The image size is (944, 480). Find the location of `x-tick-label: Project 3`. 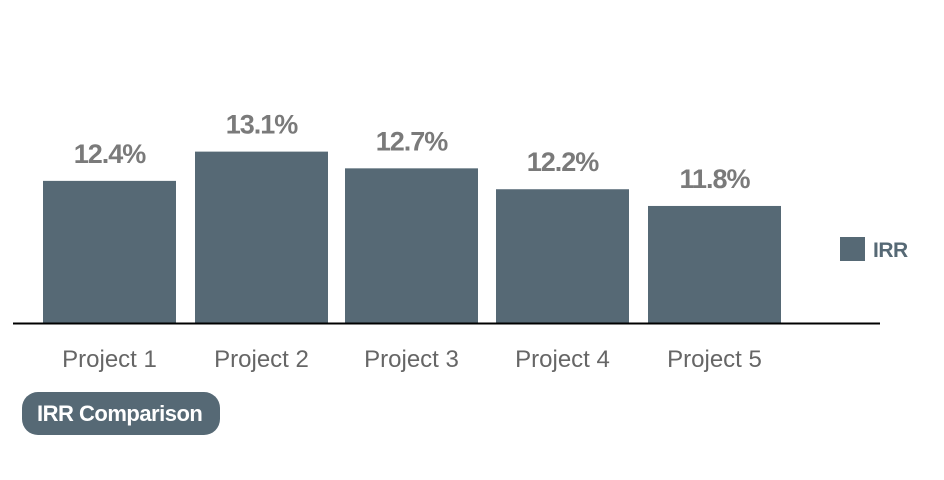

x-tick-label: Project 3 is located at coordinates (411, 359).